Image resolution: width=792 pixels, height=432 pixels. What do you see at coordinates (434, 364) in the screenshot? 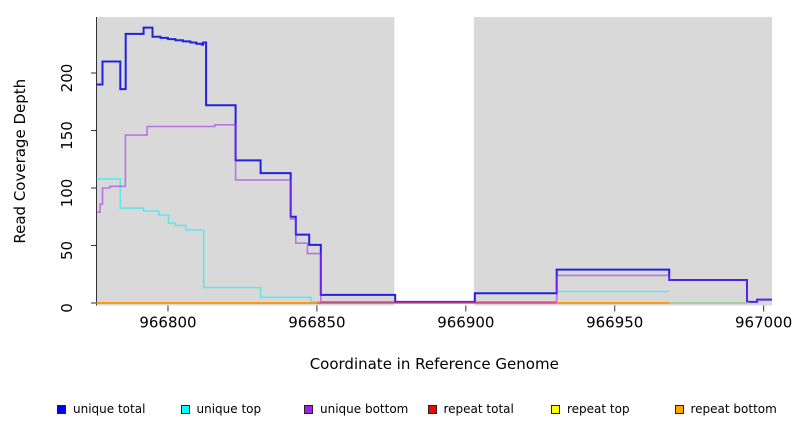
I see `x-axis-title: Coordinate in Reference Genome` at bounding box center [434, 364].